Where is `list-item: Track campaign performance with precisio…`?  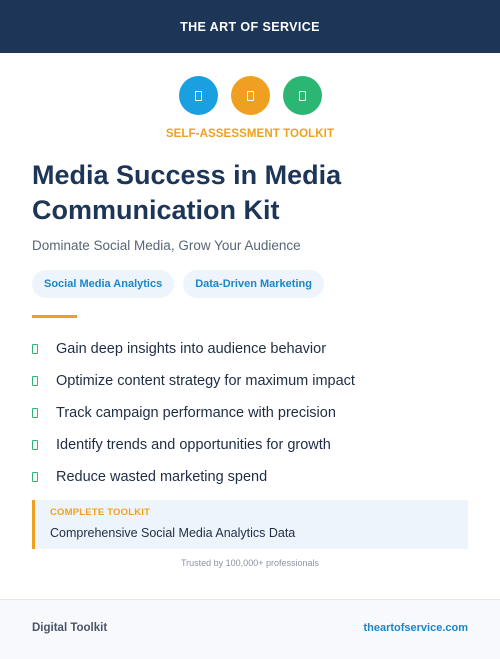 list-item: Track campaign performance with precisio… is located at coordinates (193, 413).